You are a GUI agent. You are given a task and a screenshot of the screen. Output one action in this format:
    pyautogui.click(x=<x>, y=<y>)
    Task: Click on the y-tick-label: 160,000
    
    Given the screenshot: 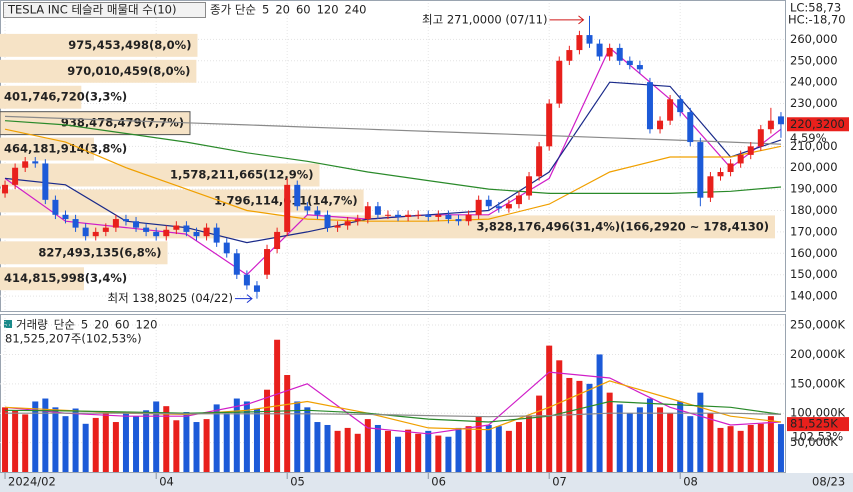 What is the action you would take?
    pyautogui.click(x=814, y=253)
    